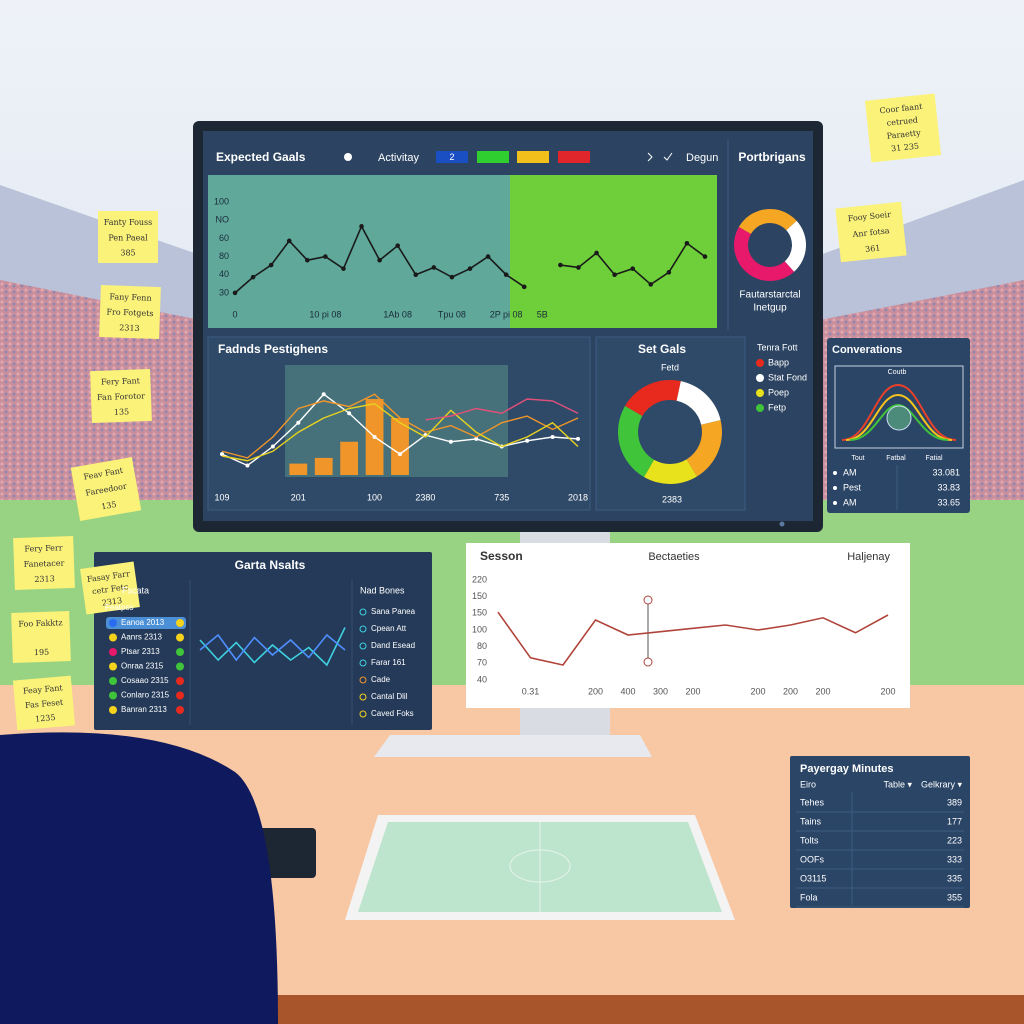  What do you see at coordinates (261, 157) in the screenshot?
I see `monitor-title: Expected Gaals` at bounding box center [261, 157].